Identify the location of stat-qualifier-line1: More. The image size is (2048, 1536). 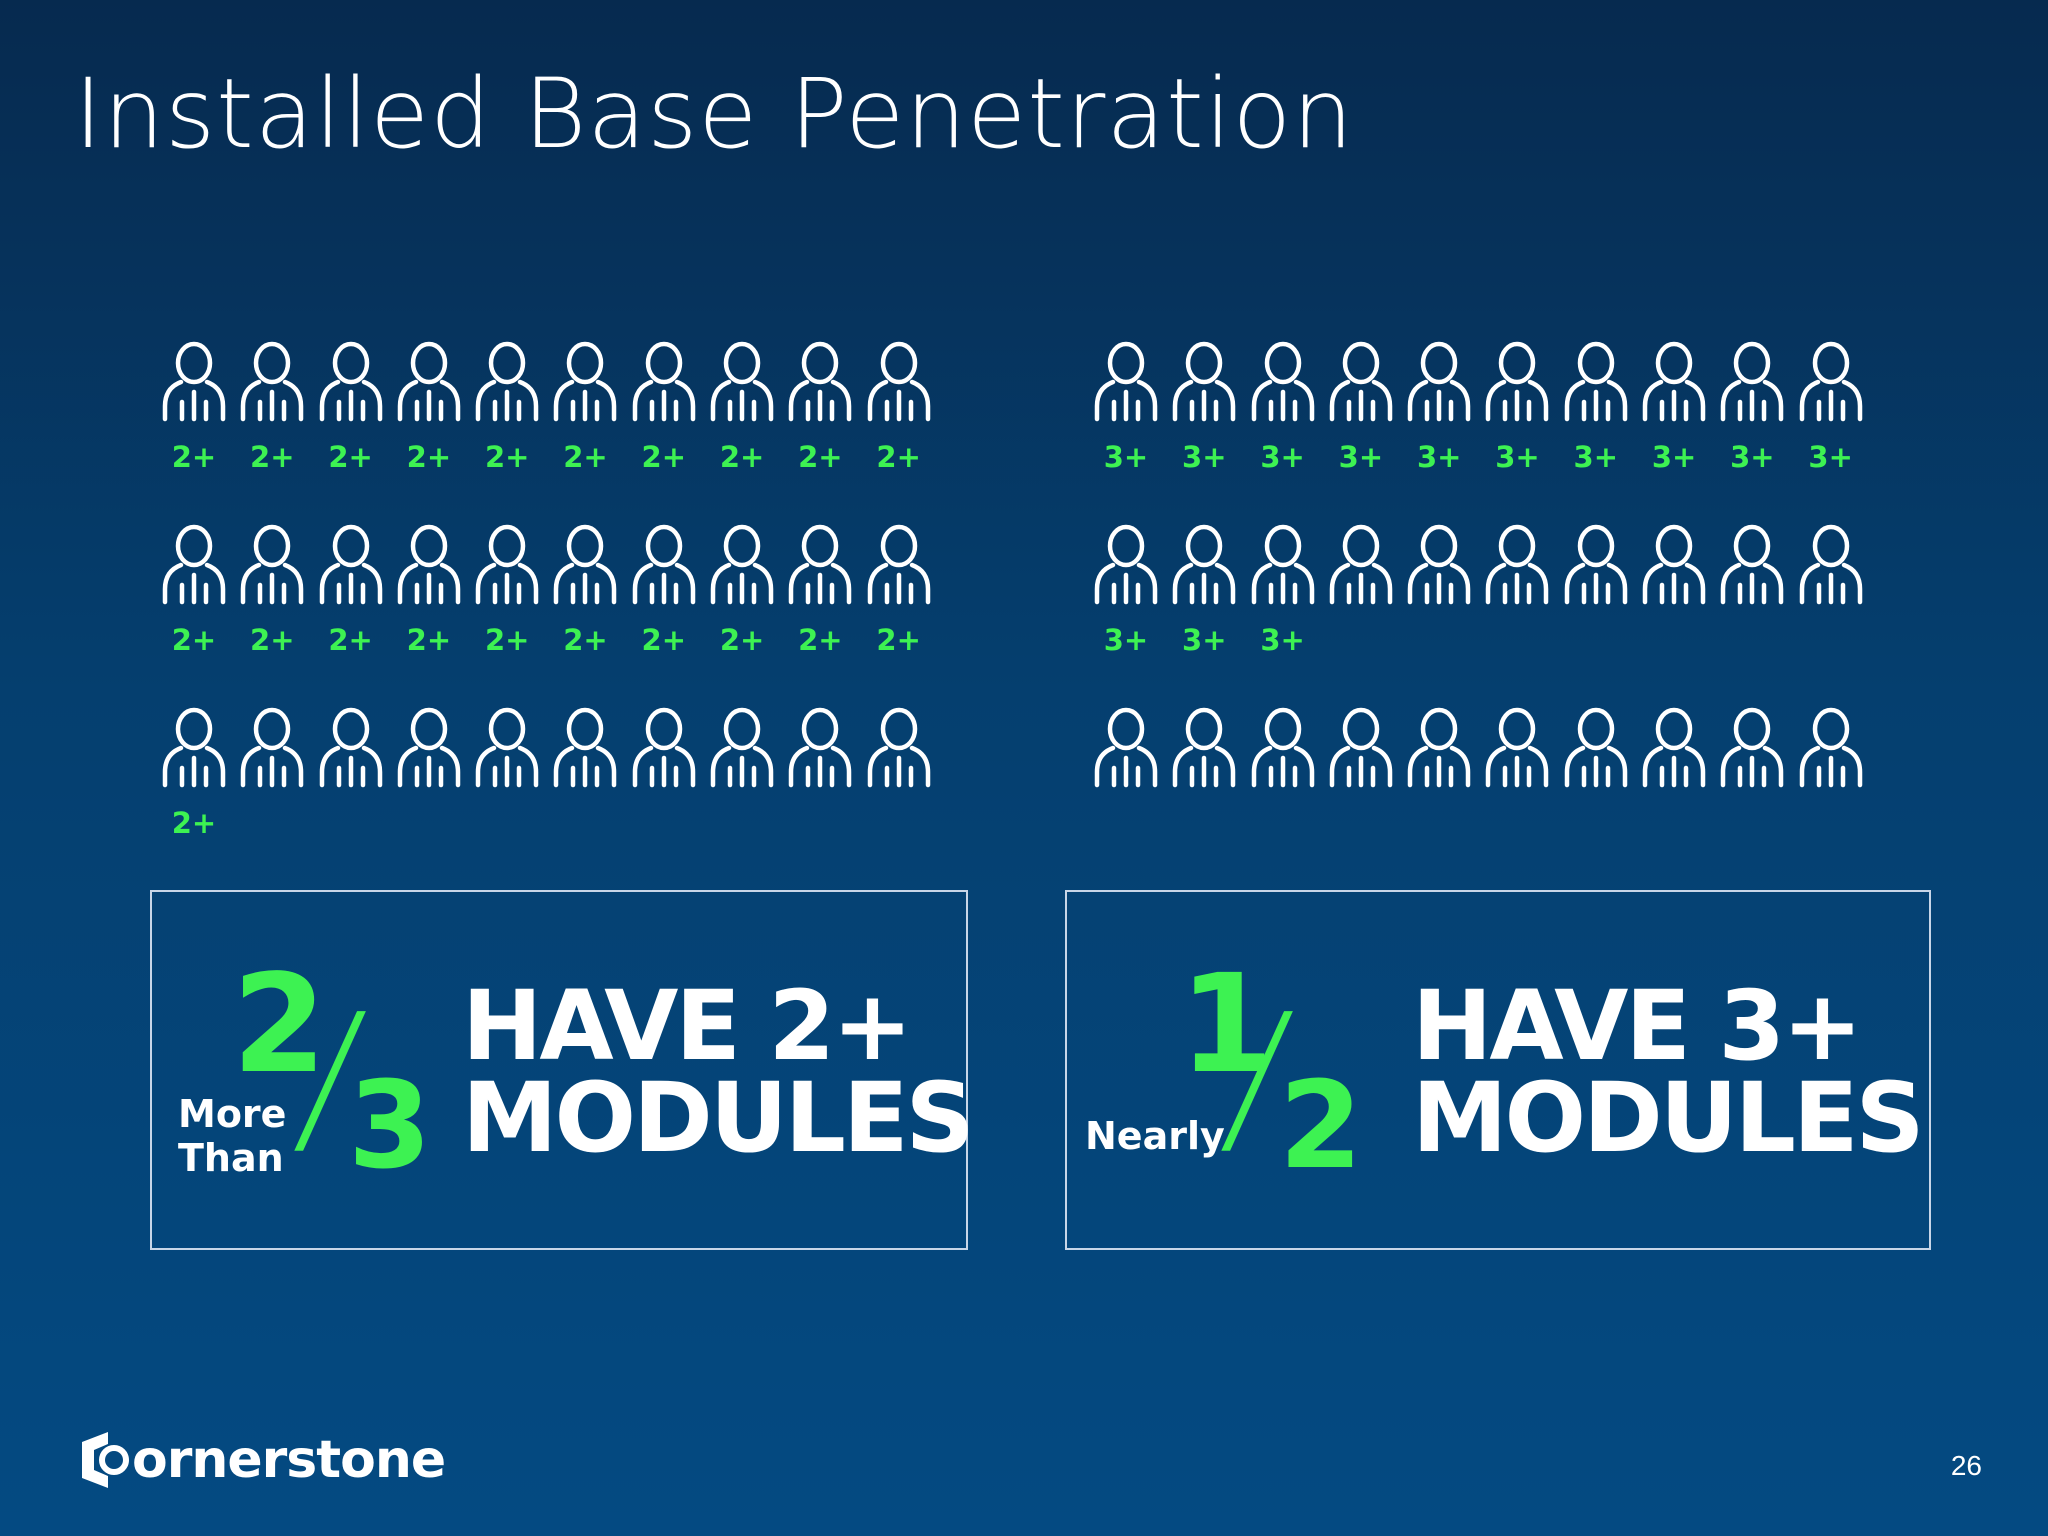
(232, 1114).